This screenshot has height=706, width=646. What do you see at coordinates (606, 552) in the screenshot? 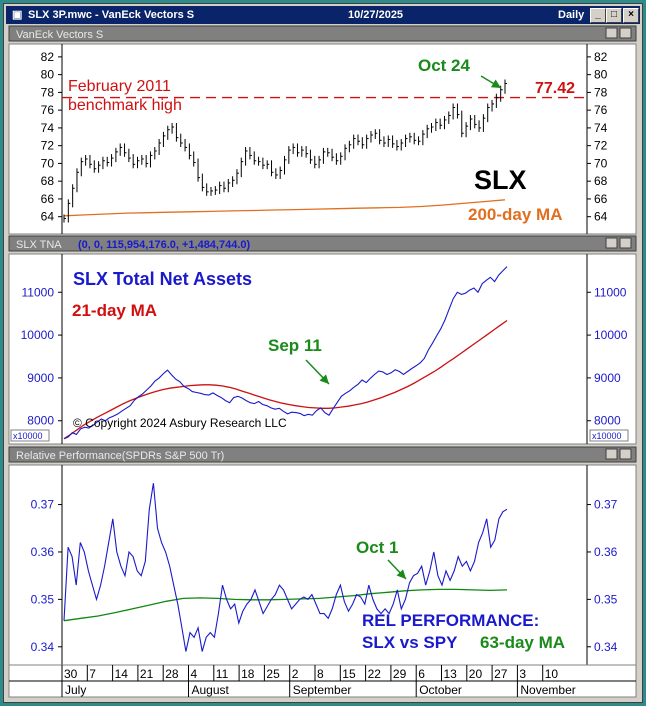
I see `y-tick-label-right: 0.36` at bounding box center [606, 552].